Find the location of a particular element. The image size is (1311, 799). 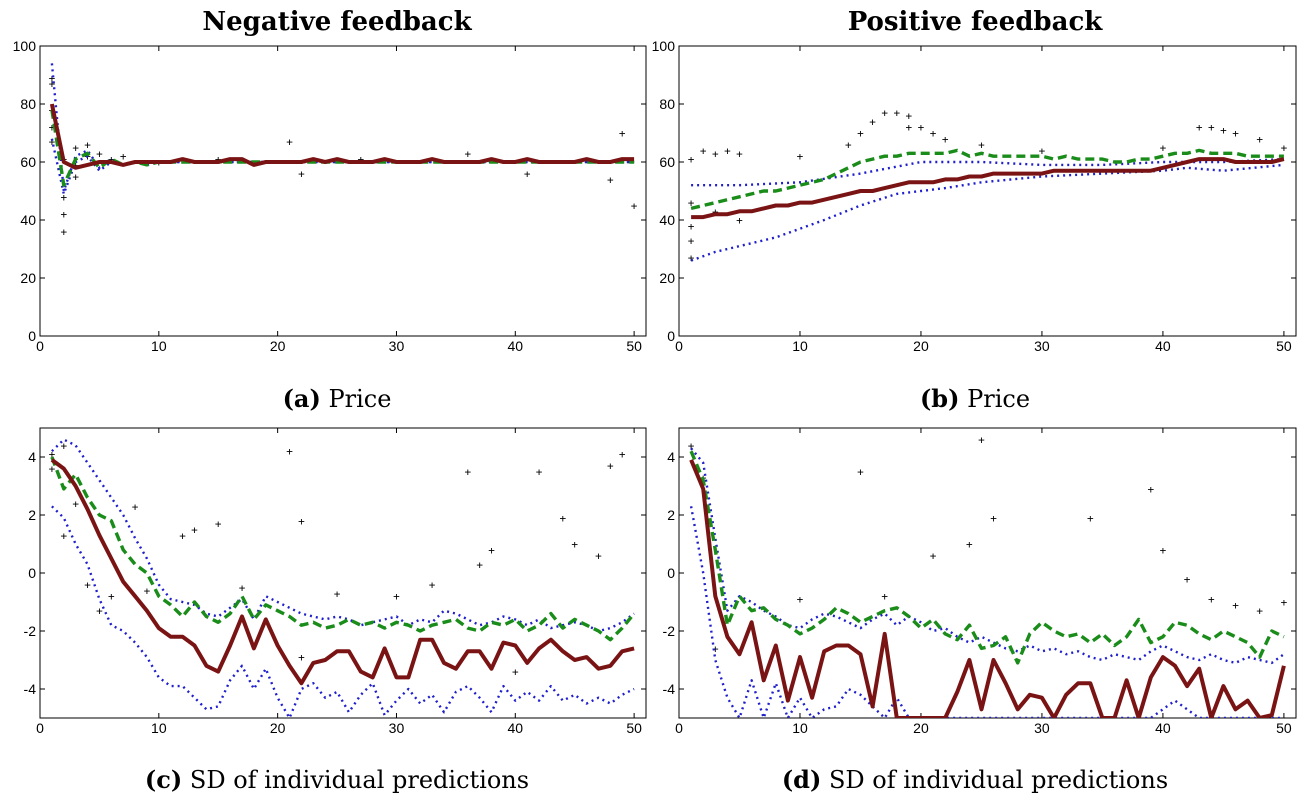

caption-a: (a) Price is located at coordinates (337, 398).